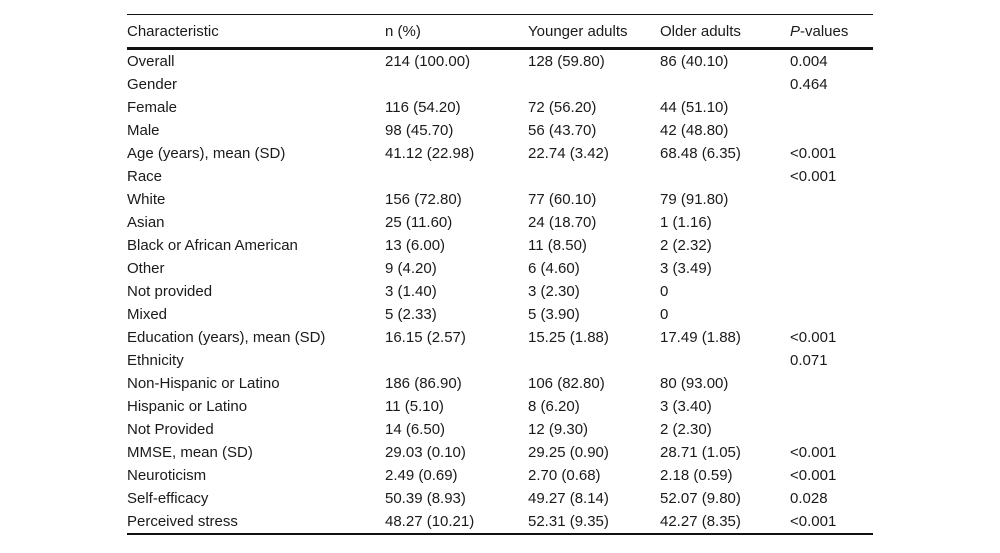 This screenshot has height=553, width=1000. I want to click on table-row: Other 9 (4.20) 6 (4.60) 3 (3.49), so click(500, 268).